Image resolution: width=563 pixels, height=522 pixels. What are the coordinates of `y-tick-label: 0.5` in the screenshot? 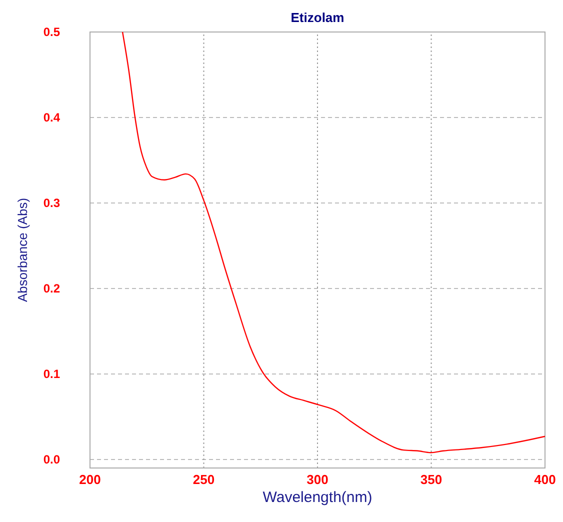 It's located at (51, 32).